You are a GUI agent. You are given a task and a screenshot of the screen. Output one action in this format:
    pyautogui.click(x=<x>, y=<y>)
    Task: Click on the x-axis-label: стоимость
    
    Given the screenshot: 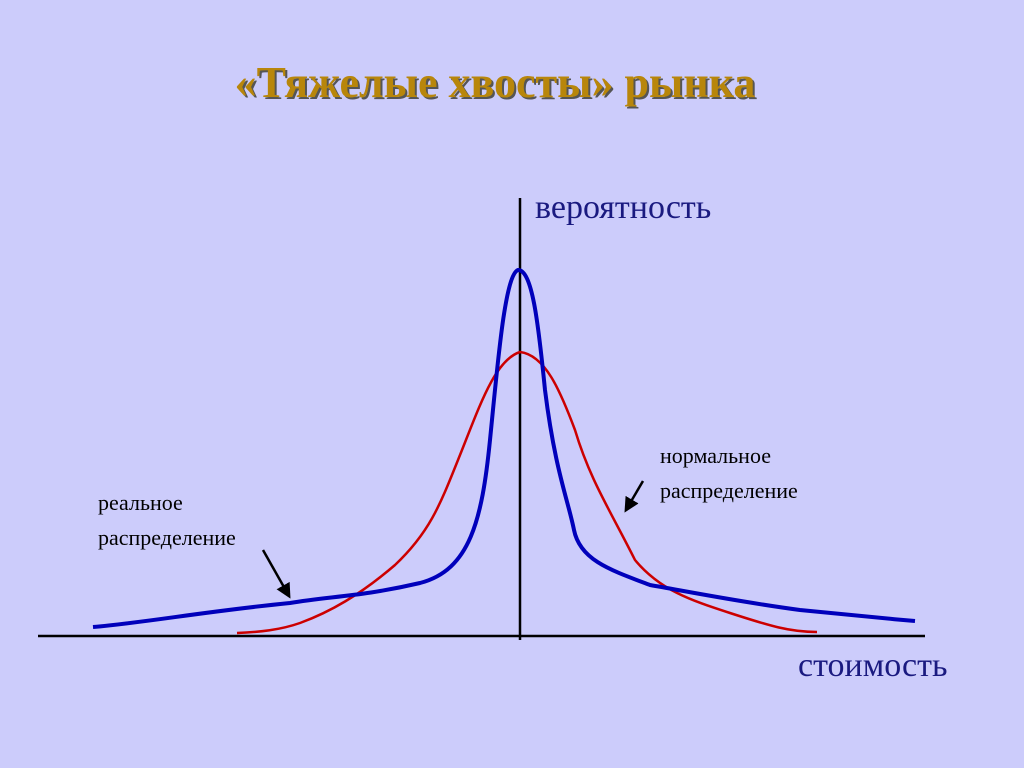 What is the action you would take?
    pyautogui.click(x=873, y=665)
    